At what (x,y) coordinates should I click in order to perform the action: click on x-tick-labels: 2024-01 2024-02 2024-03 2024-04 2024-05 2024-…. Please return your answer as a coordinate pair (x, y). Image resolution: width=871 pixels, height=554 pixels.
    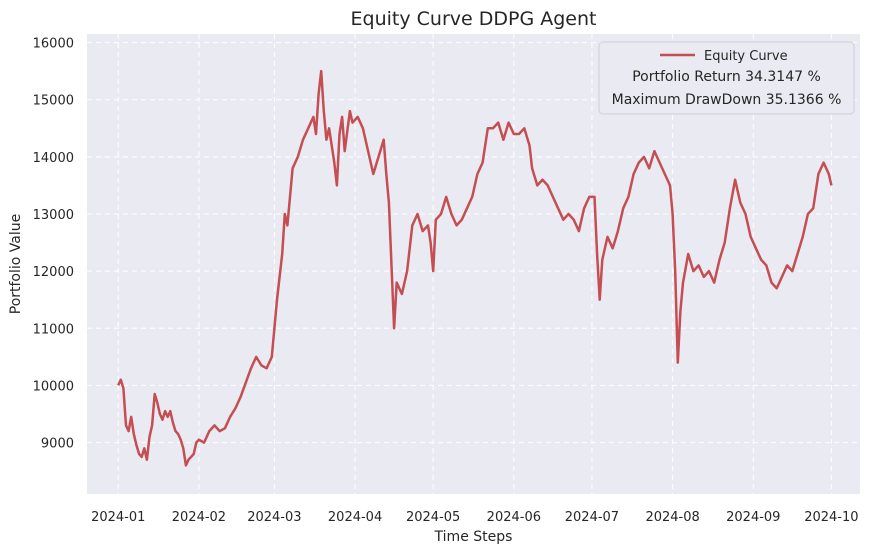
    Looking at the image, I should click on (474, 517).